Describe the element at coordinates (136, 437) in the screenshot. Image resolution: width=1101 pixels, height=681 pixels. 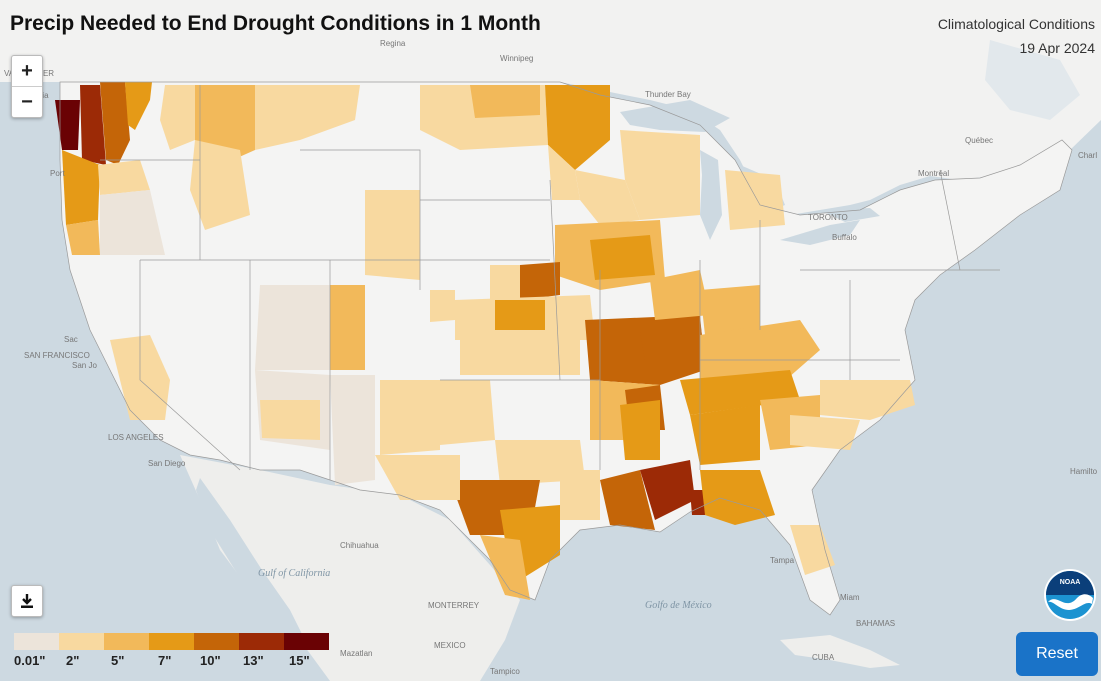
I see `label-los-angeles: LOS ANGELES` at that location.